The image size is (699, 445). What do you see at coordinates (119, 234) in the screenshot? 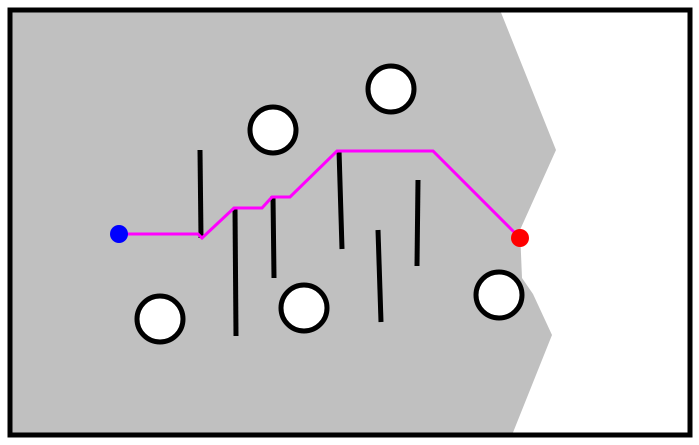
I see `start-point` at bounding box center [119, 234].